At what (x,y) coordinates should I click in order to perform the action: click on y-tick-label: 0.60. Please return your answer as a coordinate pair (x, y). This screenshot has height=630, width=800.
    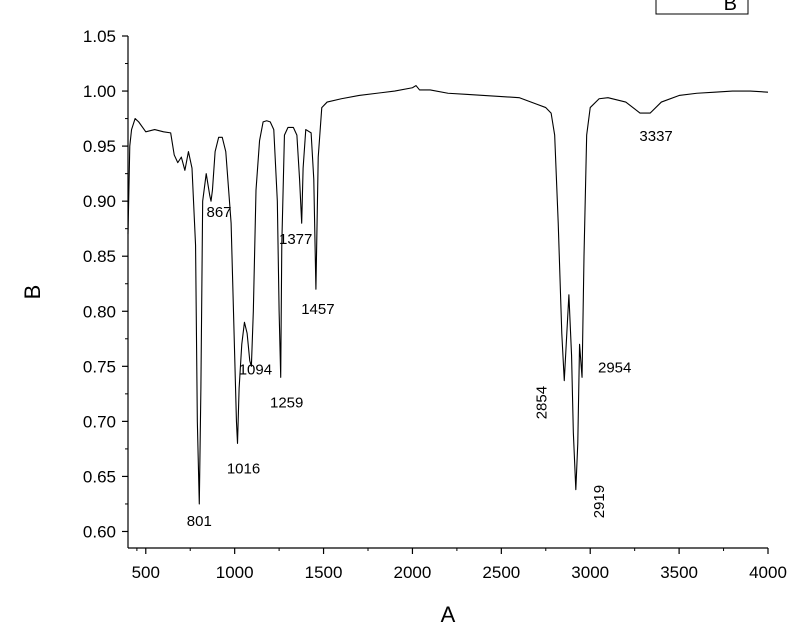
    Looking at the image, I should click on (99, 531).